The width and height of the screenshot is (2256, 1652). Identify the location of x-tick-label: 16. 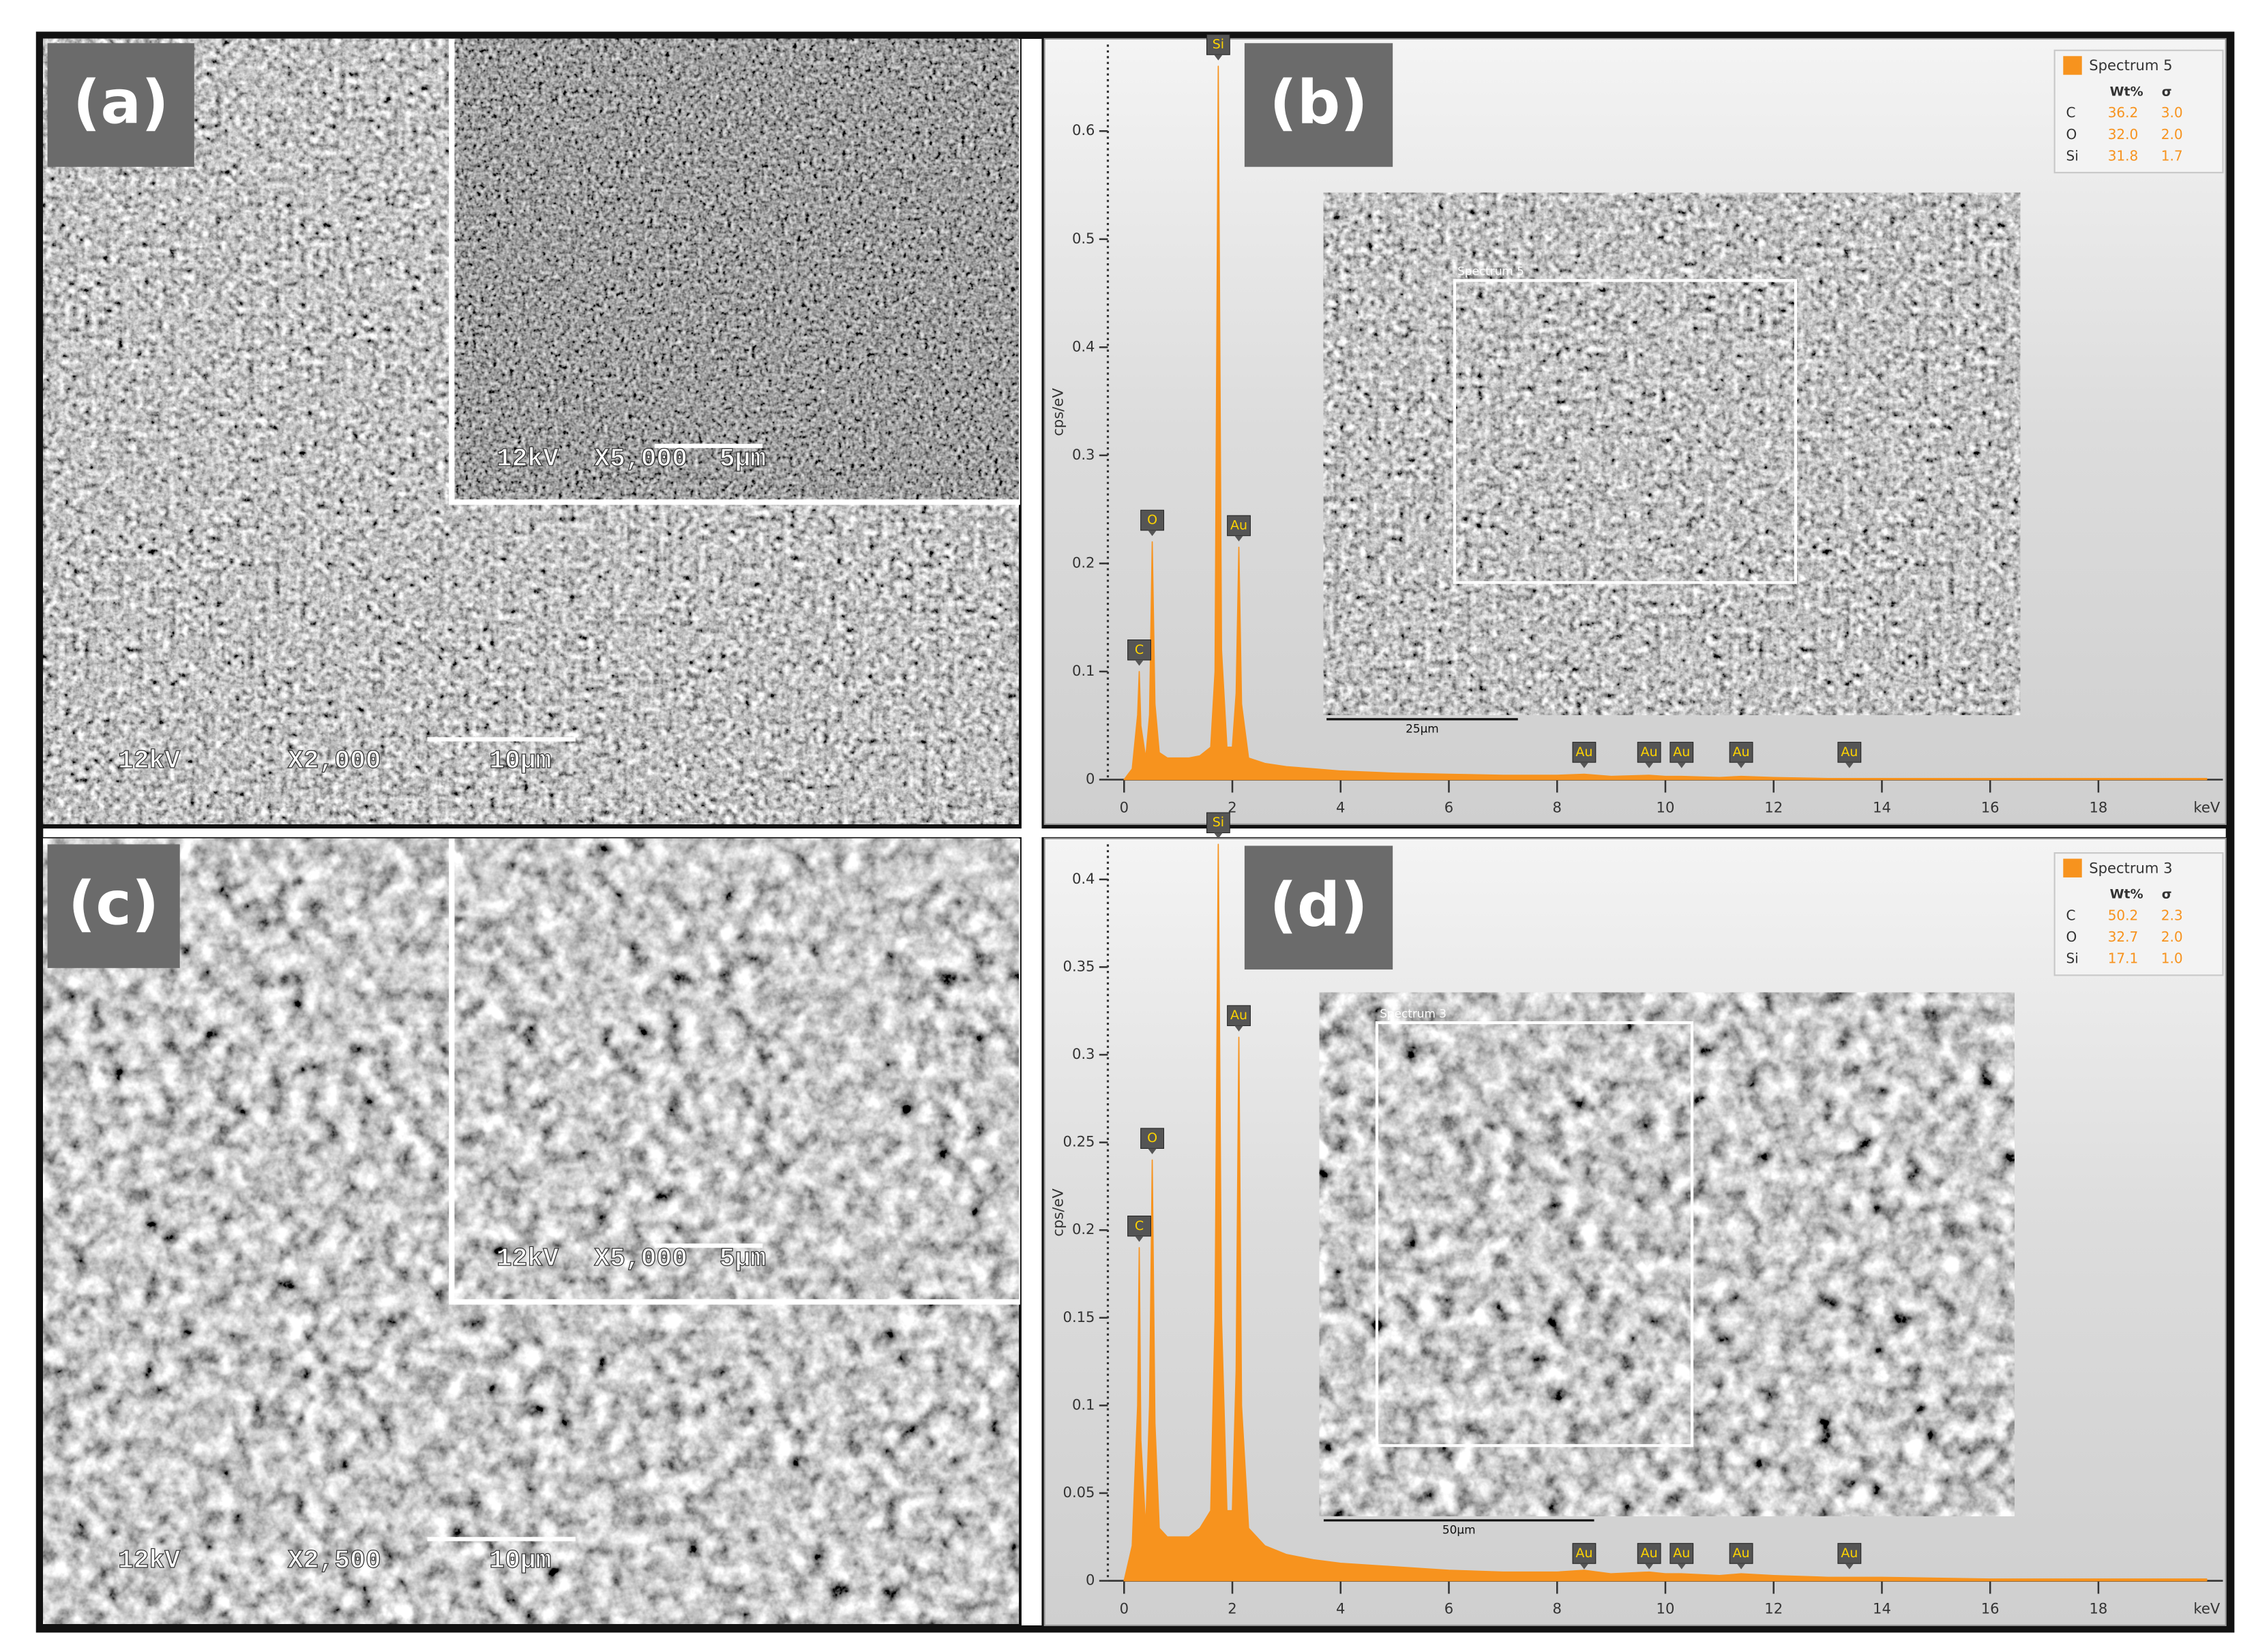
(1990, 1608).